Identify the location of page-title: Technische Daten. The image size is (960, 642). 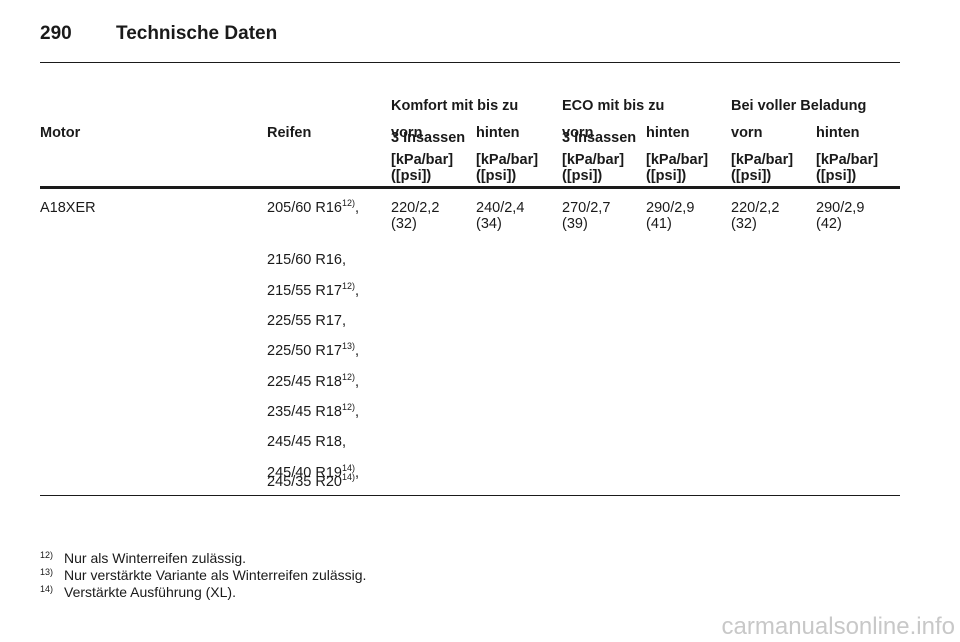
(197, 33).